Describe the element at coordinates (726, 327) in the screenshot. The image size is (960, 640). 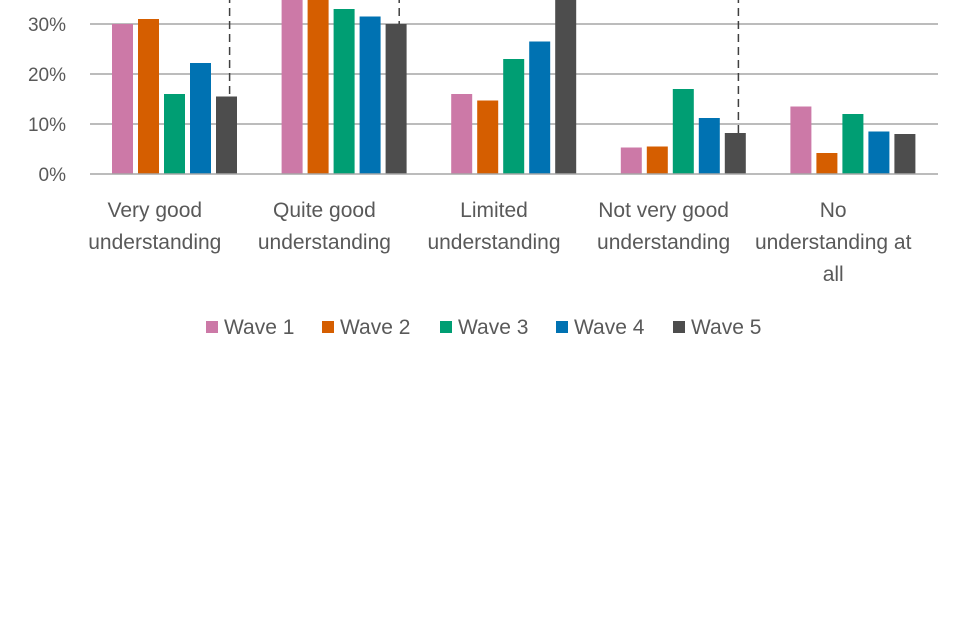
I see `legend-label: Wave 5` at that location.